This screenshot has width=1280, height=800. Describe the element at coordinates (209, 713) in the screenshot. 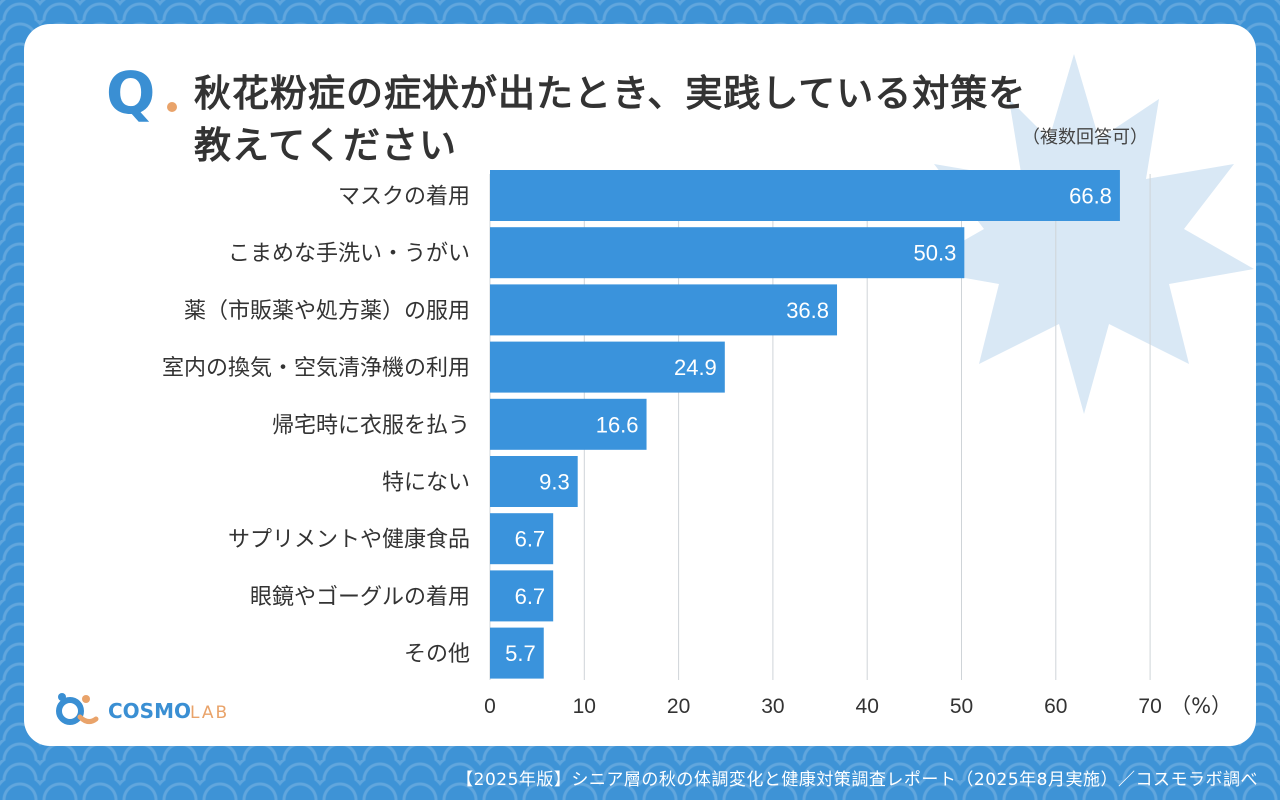

I see `logo-text-lab: LAB` at that location.